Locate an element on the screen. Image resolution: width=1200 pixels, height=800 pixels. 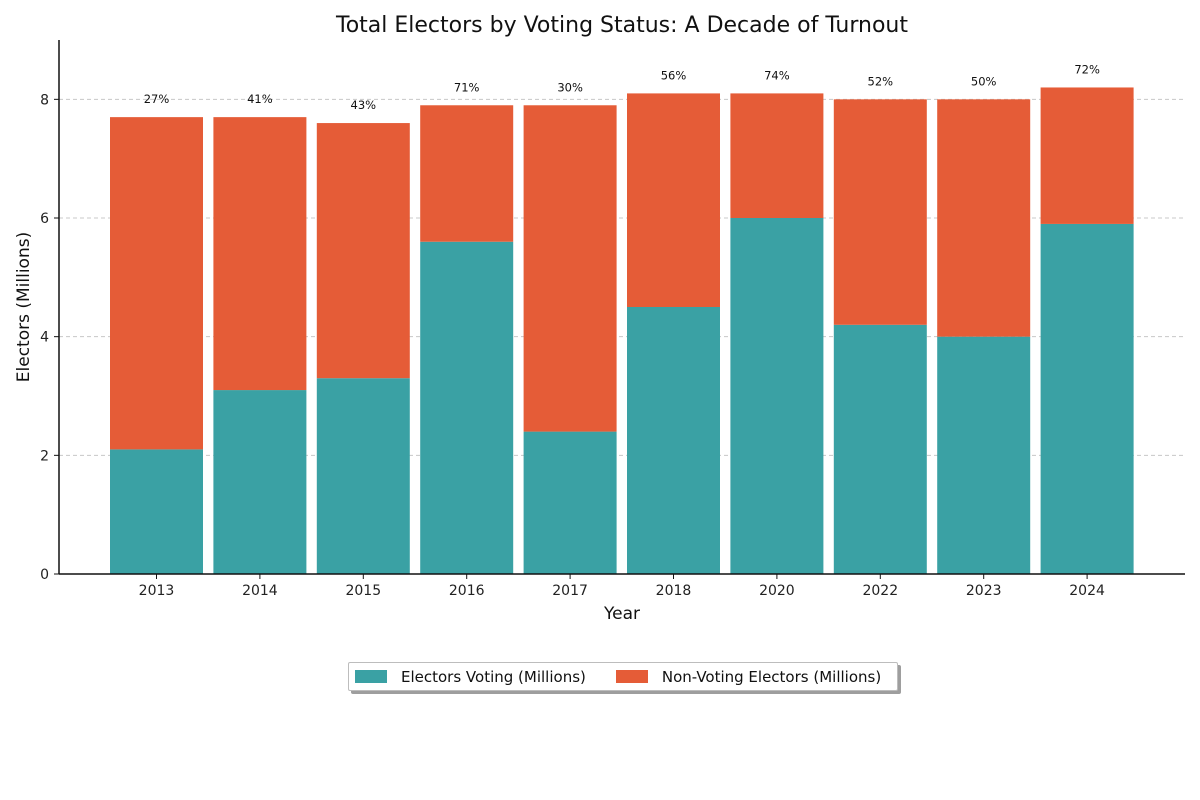
bar-non-voting-2015 is located at coordinates (363, 251).